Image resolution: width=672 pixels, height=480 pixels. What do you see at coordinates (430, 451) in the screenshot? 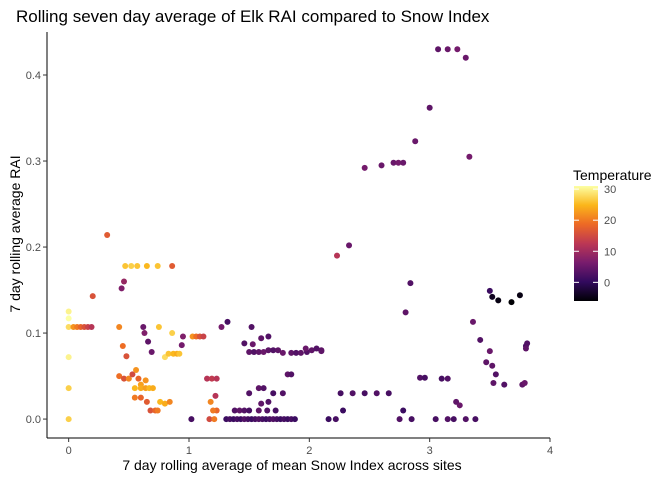
I see `x-tick-label: 3` at bounding box center [430, 451].